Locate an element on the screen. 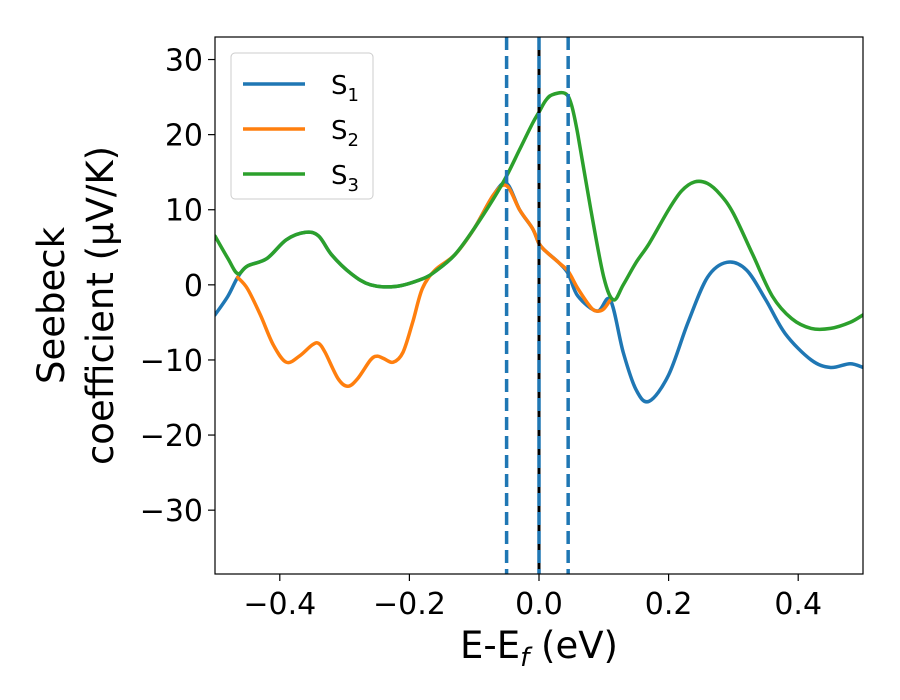  legend-box is located at coordinates (302, 126).